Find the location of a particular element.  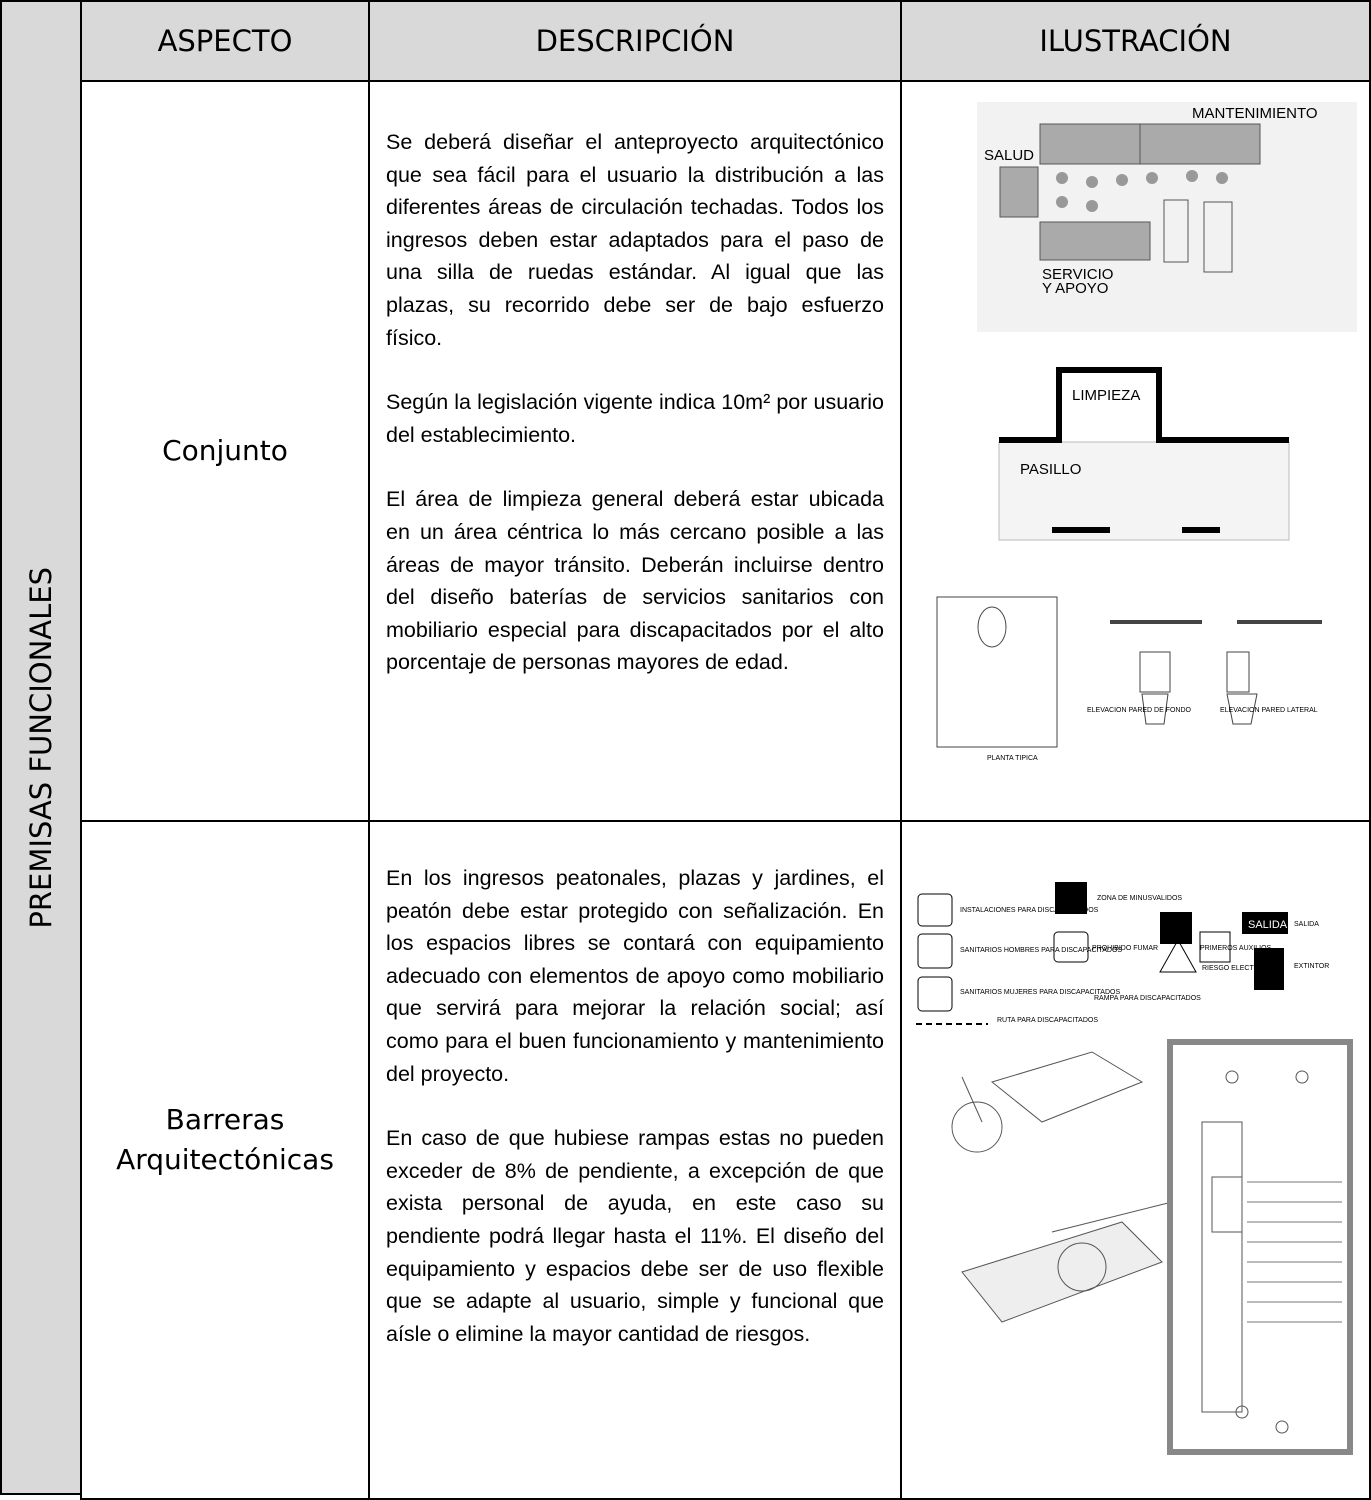

illustration-label: SERVICIO is located at coordinates (1077, 274).